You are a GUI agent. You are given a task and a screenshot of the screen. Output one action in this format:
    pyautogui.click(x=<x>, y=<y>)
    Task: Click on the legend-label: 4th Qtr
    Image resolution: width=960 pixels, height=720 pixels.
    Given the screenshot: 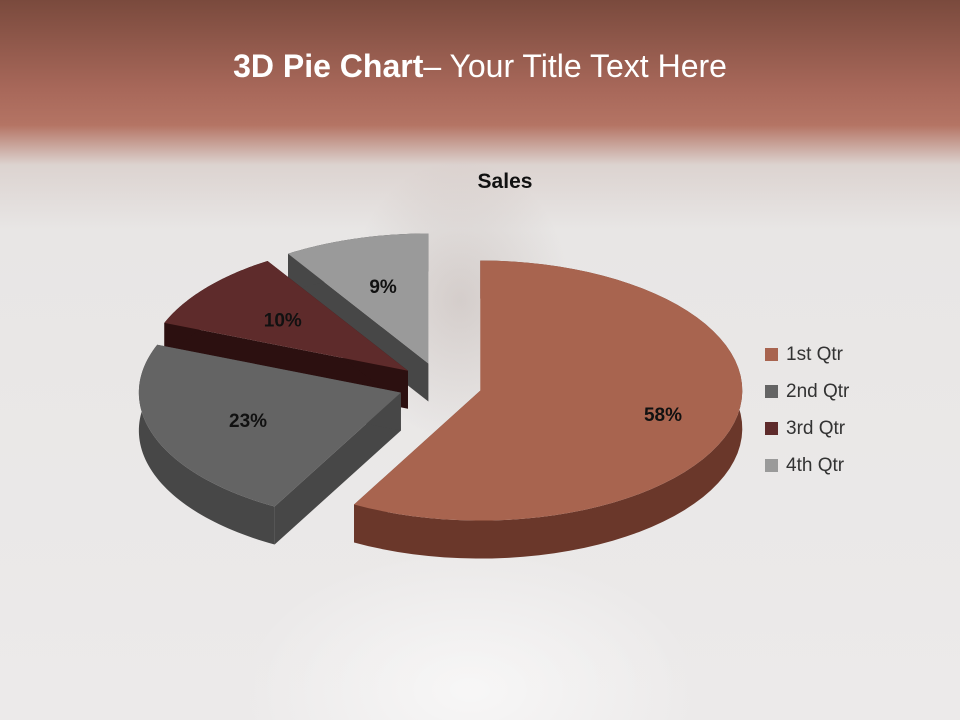 What is the action you would take?
    pyautogui.click(x=815, y=465)
    